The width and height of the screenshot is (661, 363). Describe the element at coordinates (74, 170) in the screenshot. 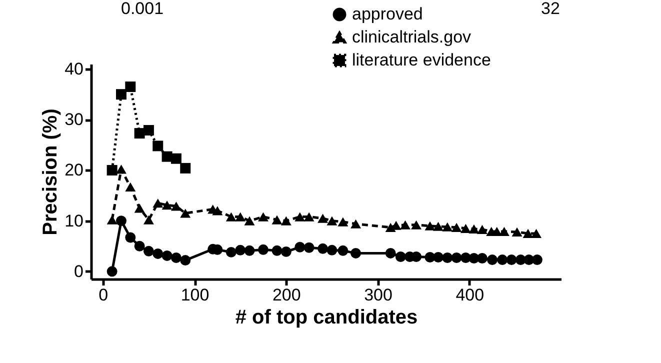

I see `y-tick-label: 20` at that location.